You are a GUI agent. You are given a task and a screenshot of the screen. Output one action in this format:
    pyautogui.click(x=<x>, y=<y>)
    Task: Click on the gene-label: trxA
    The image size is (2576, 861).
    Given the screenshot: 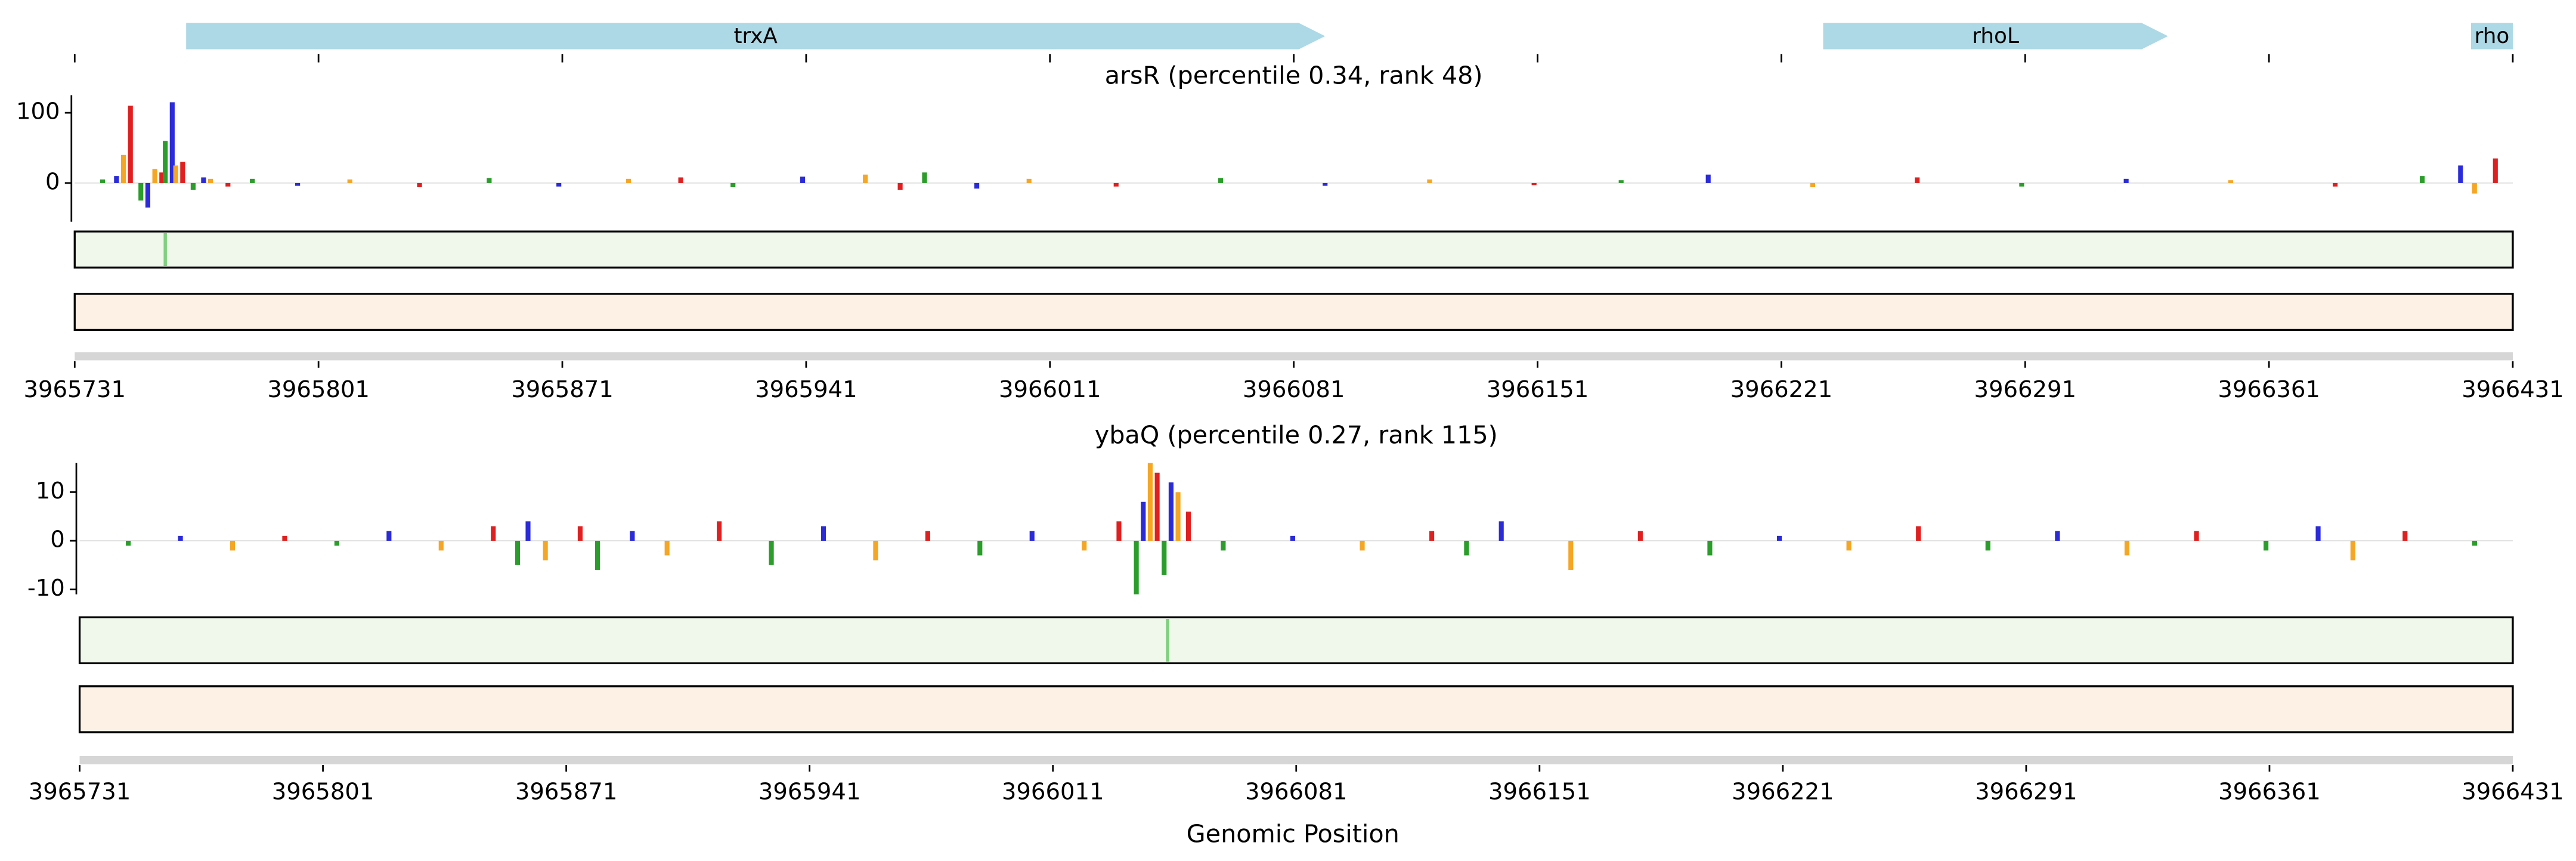 What is the action you would take?
    pyautogui.click(x=756, y=36)
    